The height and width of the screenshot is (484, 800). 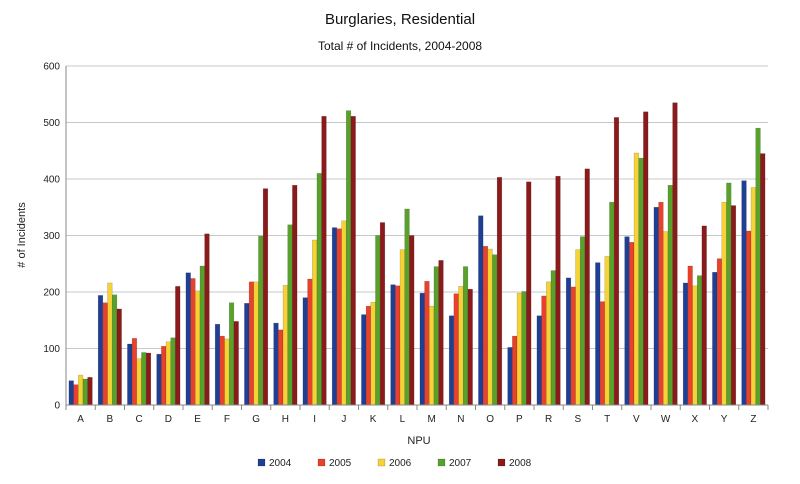 What do you see at coordinates (636, 279) in the screenshot?
I see `bar-V-2006` at bounding box center [636, 279].